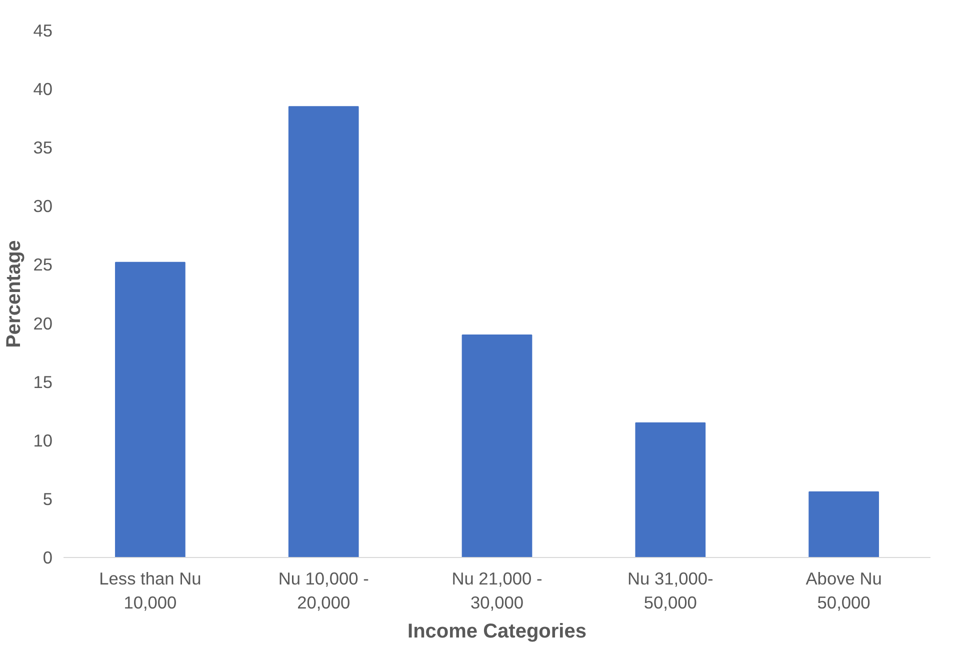 The height and width of the screenshot is (653, 956). What do you see at coordinates (844, 590) in the screenshot?
I see `x-tick-label: Above Nu 50,000` at bounding box center [844, 590].